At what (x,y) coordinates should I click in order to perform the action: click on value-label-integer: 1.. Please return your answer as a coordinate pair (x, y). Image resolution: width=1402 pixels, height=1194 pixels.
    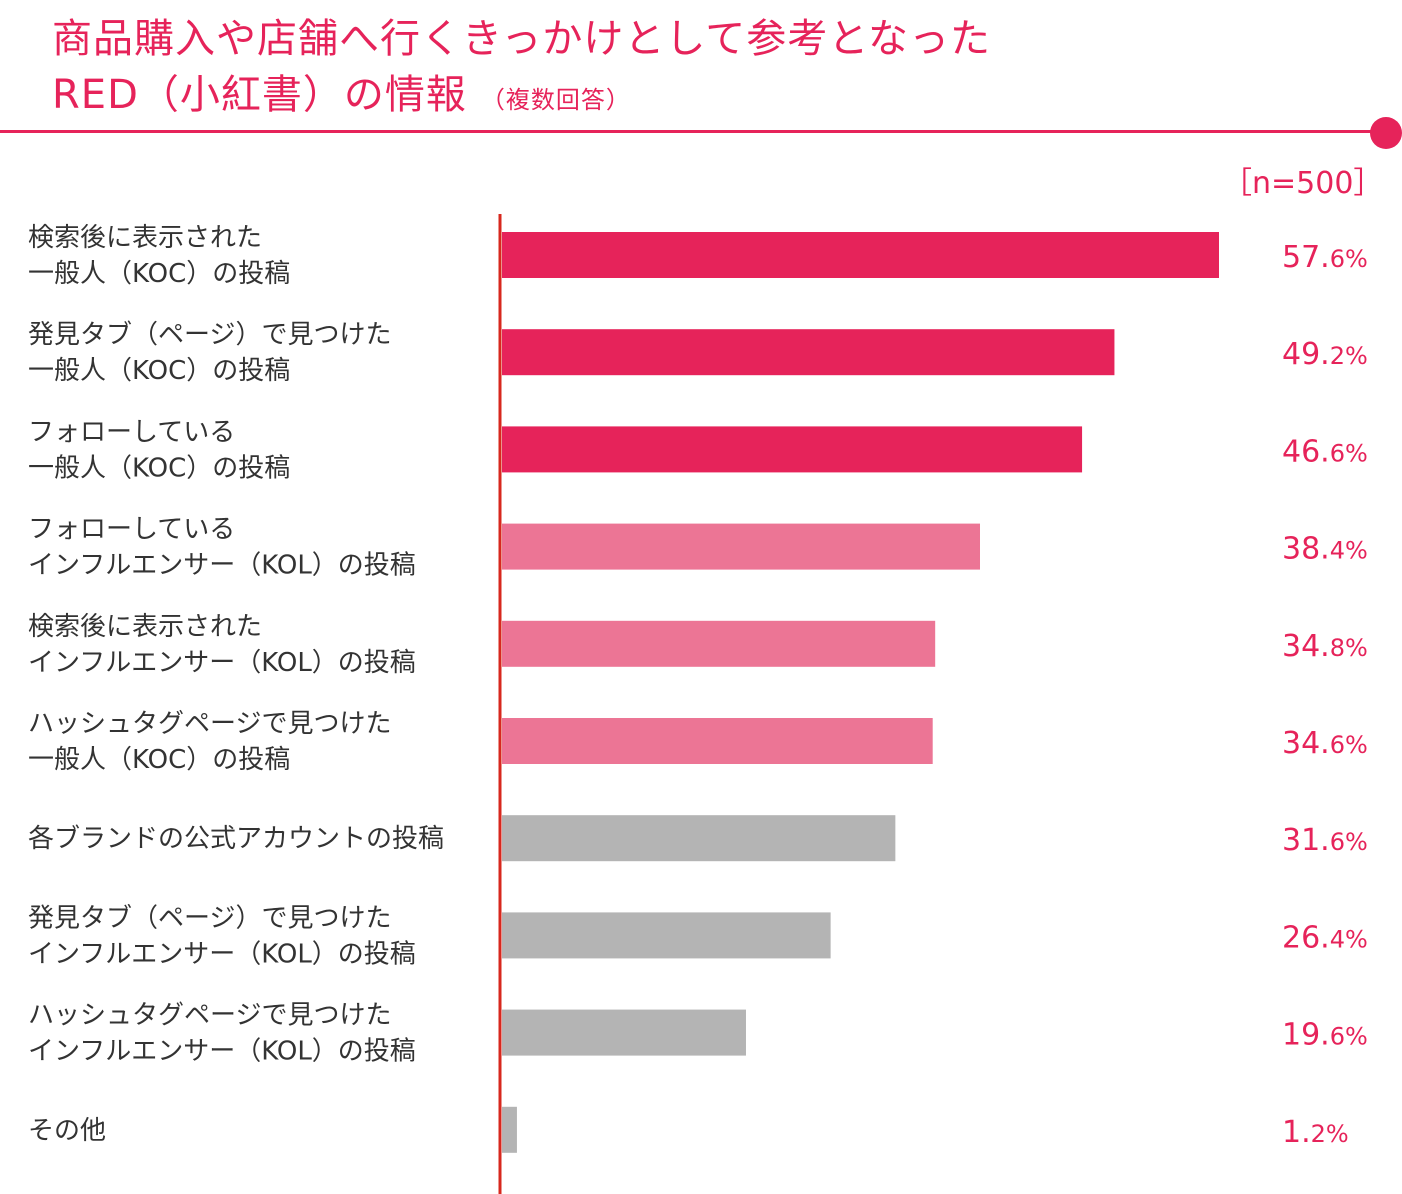
    Looking at the image, I should click on (1296, 1132).